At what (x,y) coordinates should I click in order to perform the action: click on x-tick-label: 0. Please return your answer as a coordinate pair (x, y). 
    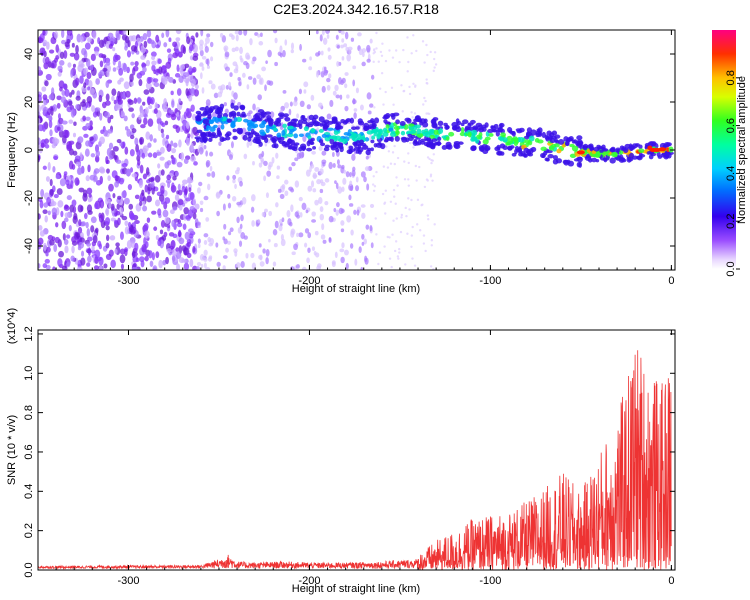
    Looking at the image, I should click on (671, 581).